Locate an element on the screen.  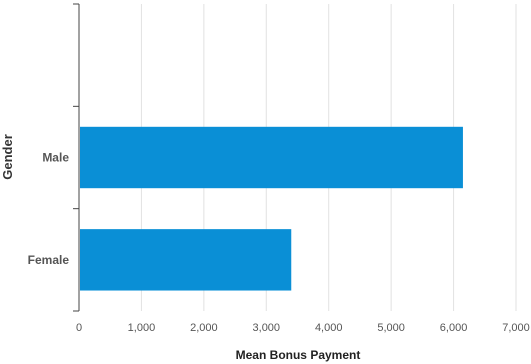
category-labels: Male Female is located at coordinates (49, 209).